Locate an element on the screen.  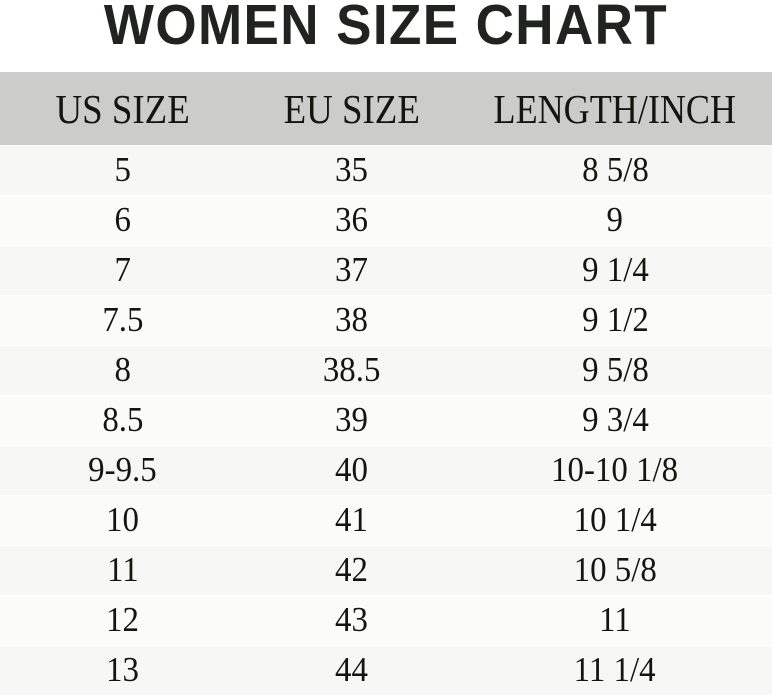
cell-us-size-value: 6 is located at coordinates (122, 219).